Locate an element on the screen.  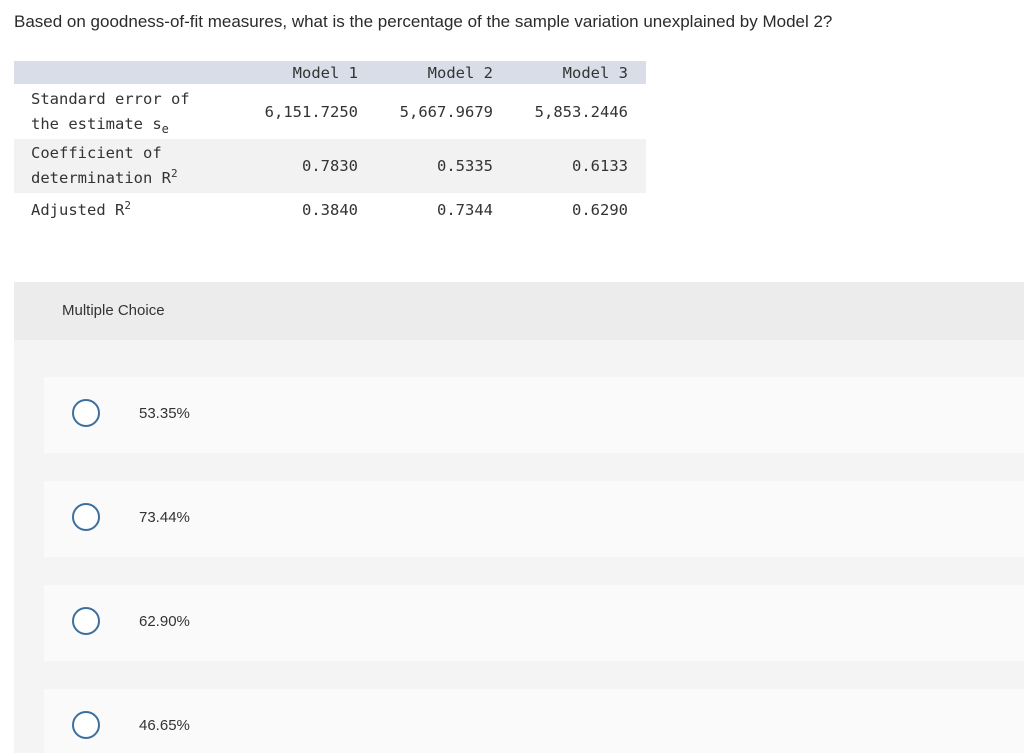
table-cell: 5,667.9679 is located at coordinates (446, 111).